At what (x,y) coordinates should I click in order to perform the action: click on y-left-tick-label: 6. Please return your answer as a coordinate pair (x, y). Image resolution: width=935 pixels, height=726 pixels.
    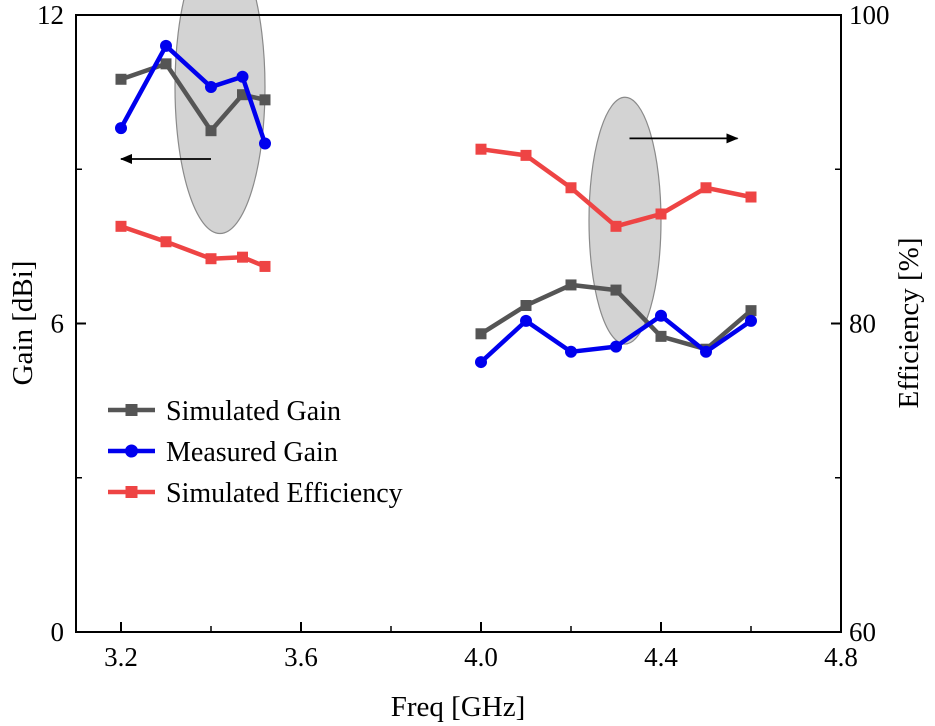
    Looking at the image, I should click on (58, 324).